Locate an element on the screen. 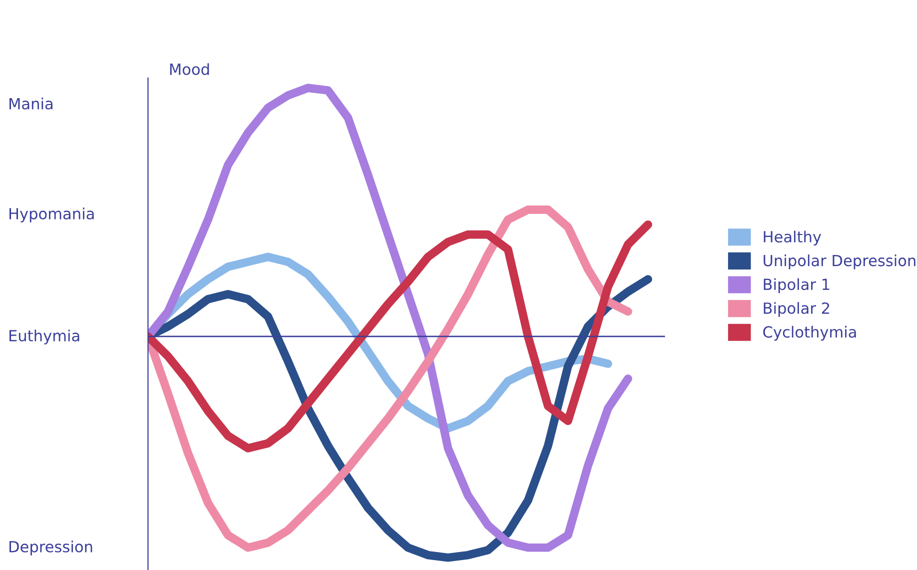 The width and height of the screenshot is (917, 570). text: Euthymia is located at coordinates (45, 337).